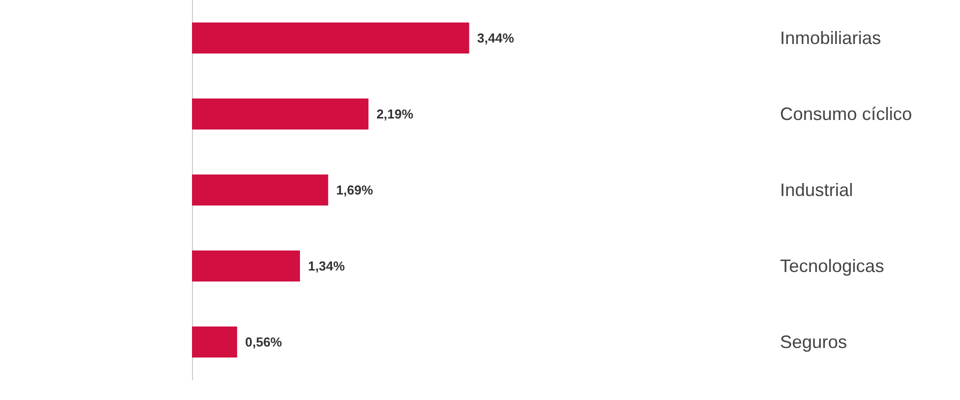 This screenshot has width=960, height=400. What do you see at coordinates (831, 38) in the screenshot?
I see `y-tick-label: Inmobiliarias` at bounding box center [831, 38].